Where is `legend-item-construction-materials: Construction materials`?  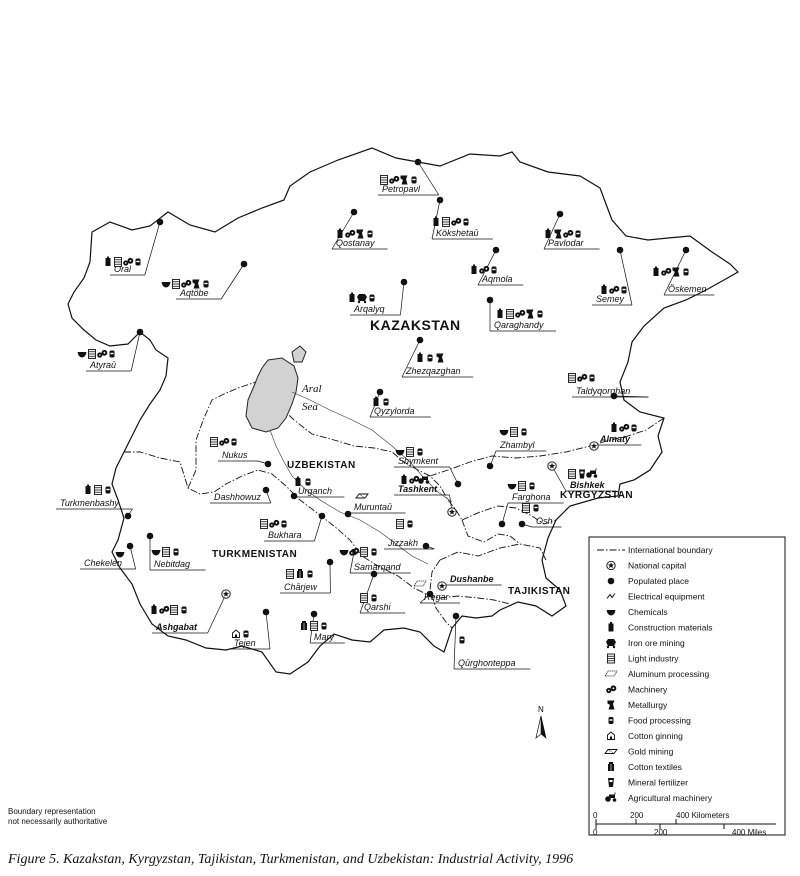
legend-item-construction-materials: Construction materials is located at coordinates (660, 627).